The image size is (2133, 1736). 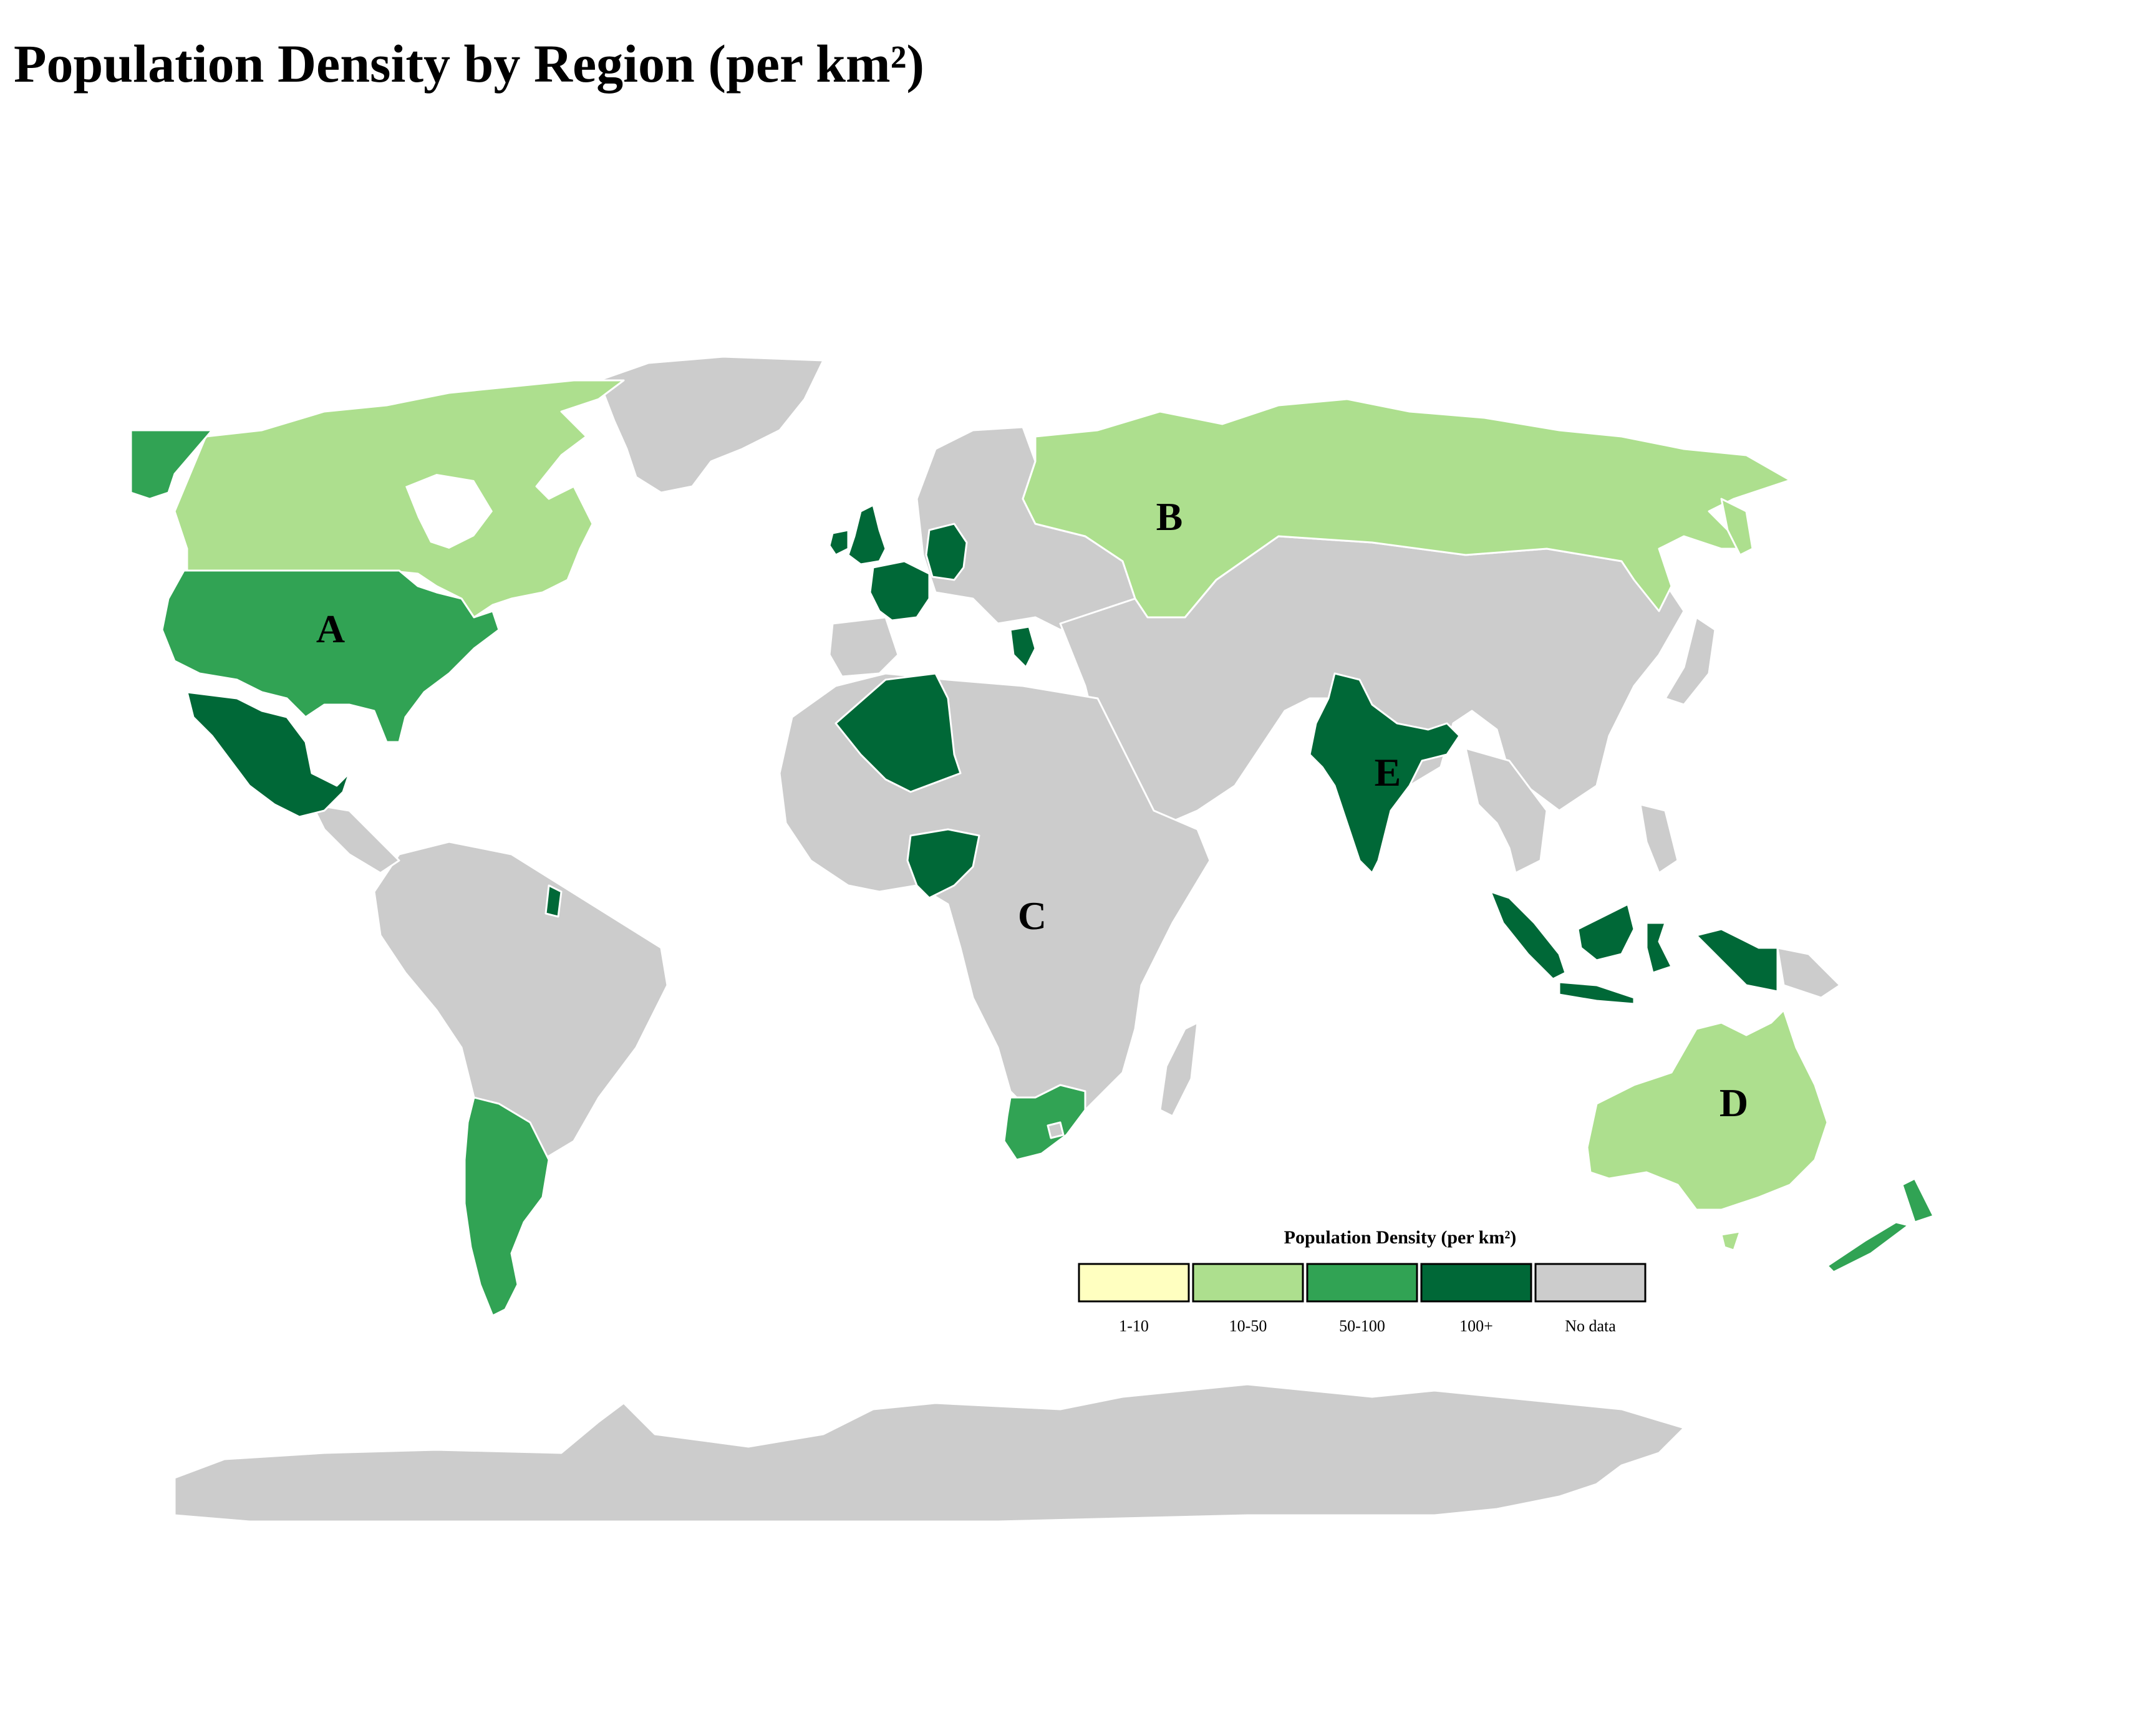 What do you see at coordinates (1476, 1326) in the screenshot?
I see `legend-tick-100-plus: 100+` at bounding box center [1476, 1326].